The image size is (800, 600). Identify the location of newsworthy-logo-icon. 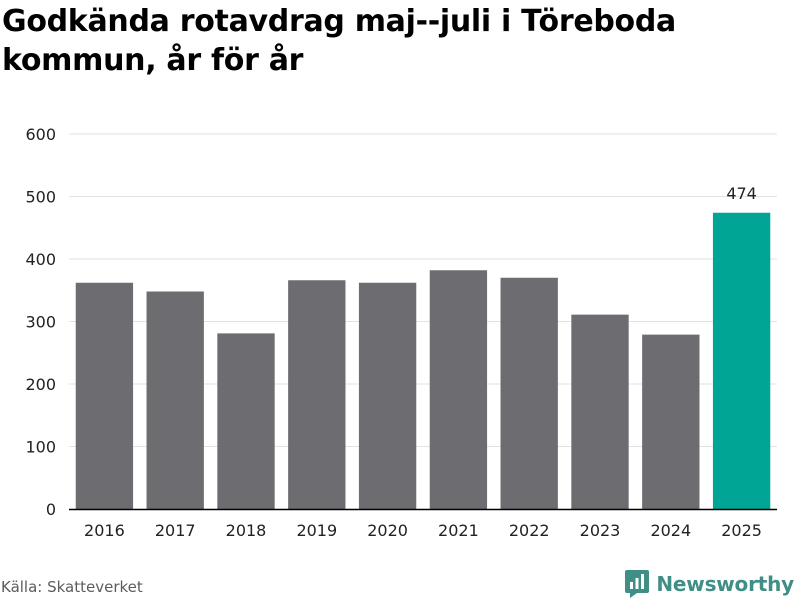
(637, 584).